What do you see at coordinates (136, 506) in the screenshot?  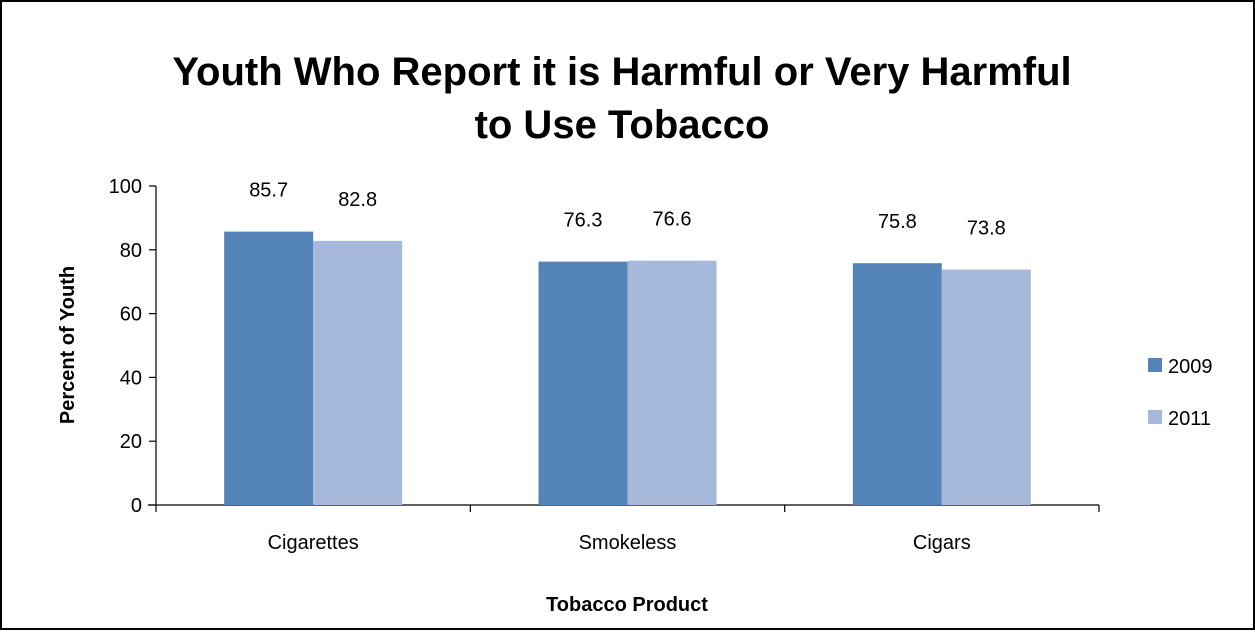 I see `y-tick-label: 0` at bounding box center [136, 506].